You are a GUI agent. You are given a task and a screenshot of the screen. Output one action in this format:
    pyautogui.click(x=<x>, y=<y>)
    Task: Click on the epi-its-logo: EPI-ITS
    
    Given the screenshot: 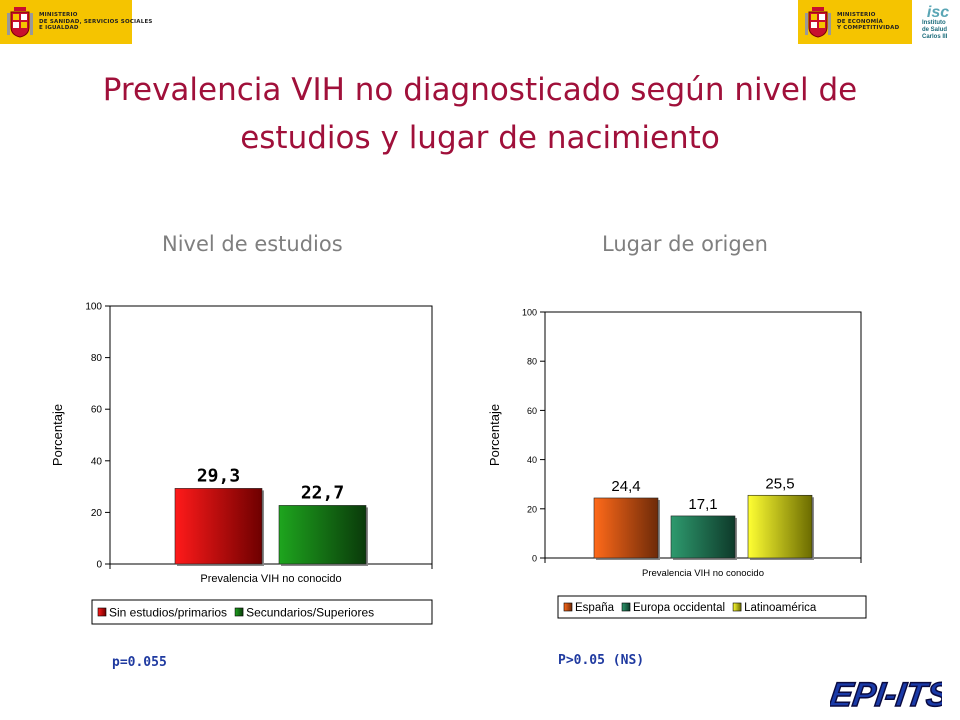 What is the action you would take?
    pyautogui.click(x=886, y=694)
    